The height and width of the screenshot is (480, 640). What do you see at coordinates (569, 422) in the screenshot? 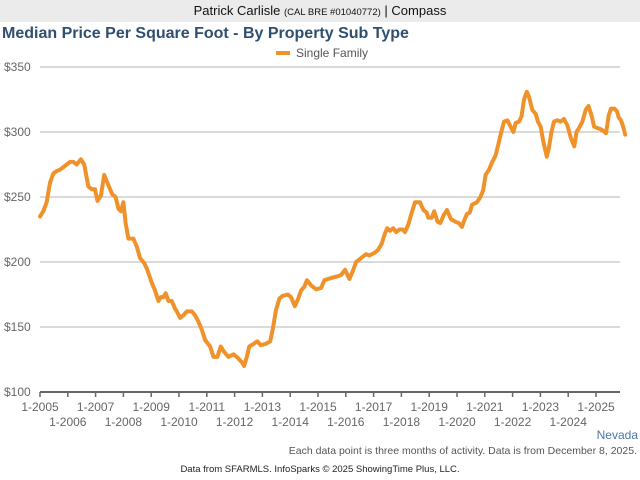
I see `x-tick-label: 1-2024` at bounding box center [569, 422].